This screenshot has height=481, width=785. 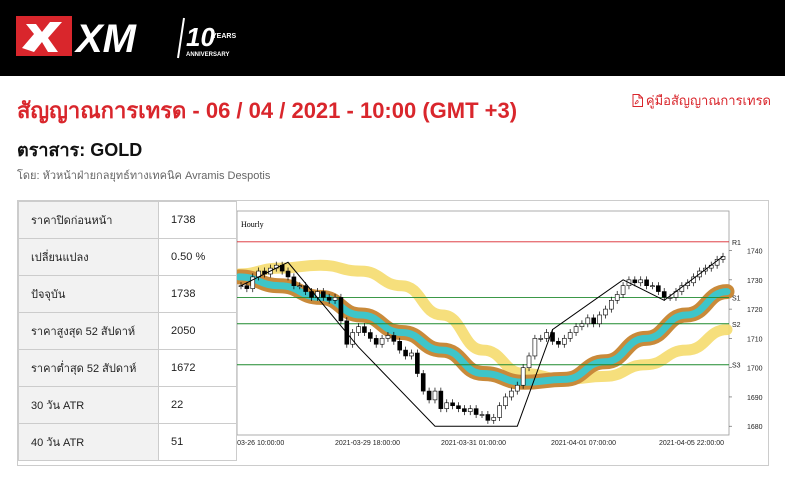 I want to click on svg-text: XM, so click(x=106, y=39).